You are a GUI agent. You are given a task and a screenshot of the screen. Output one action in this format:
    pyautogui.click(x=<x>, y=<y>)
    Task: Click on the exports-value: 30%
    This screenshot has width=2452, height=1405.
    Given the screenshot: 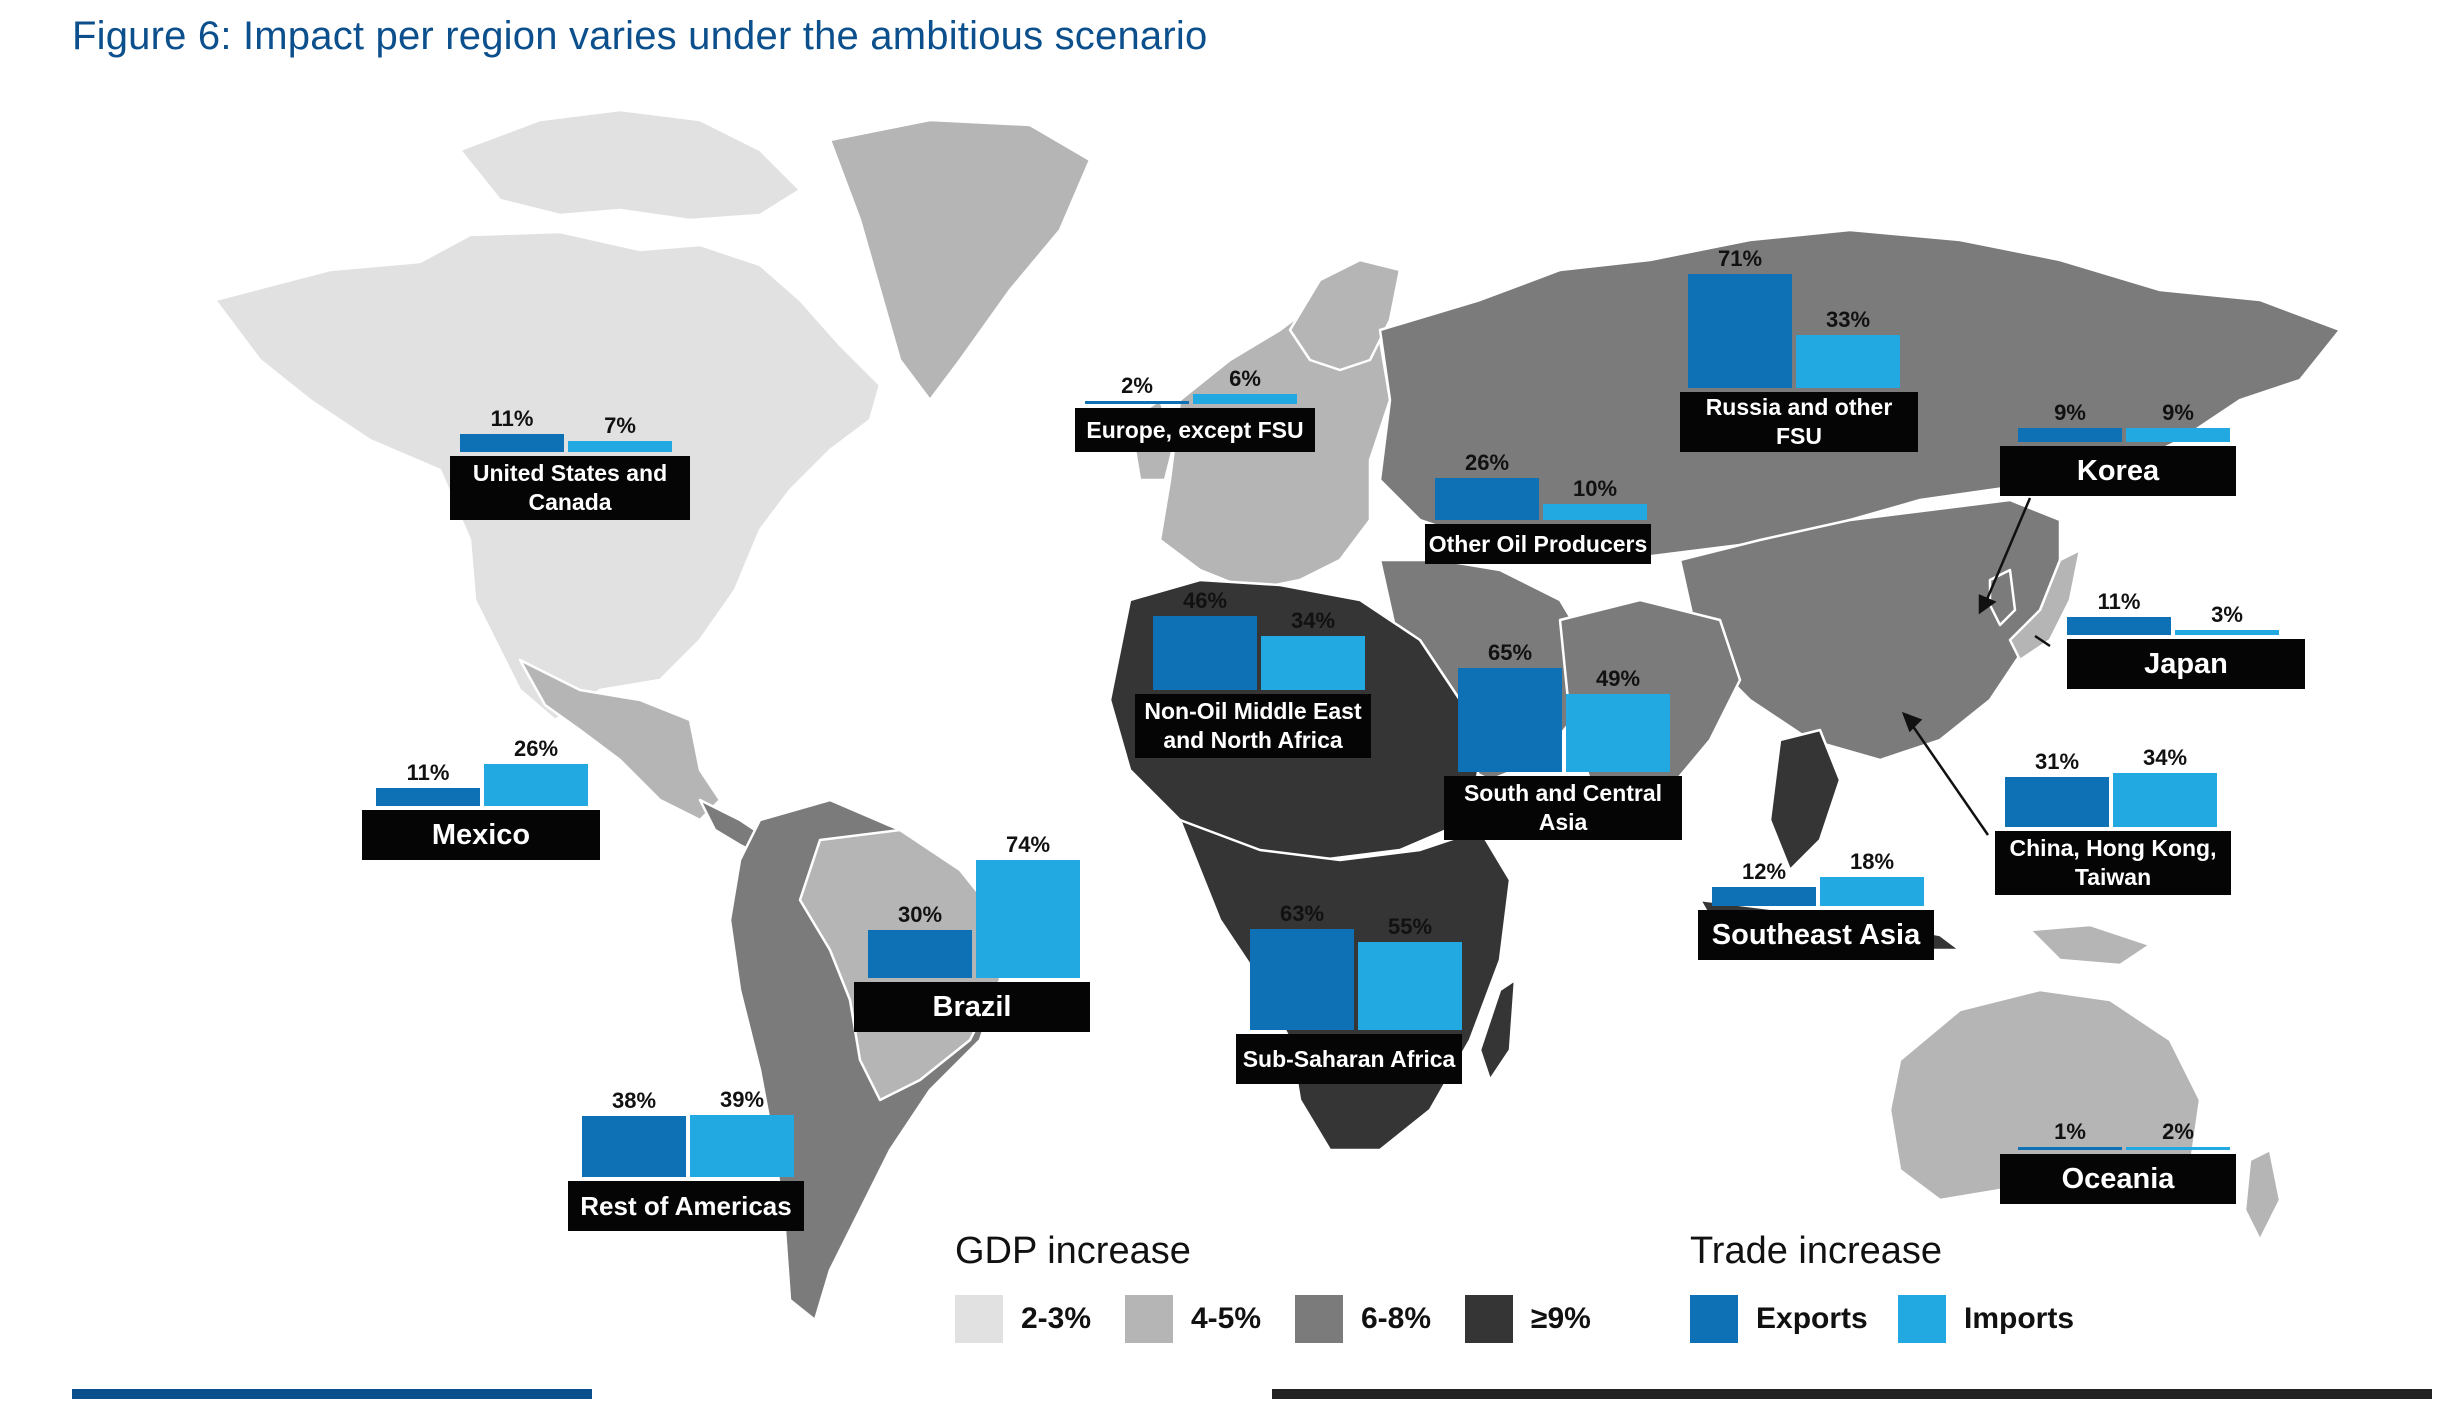 What is the action you would take?
    pyautogui.click(x=920, y=914)
    